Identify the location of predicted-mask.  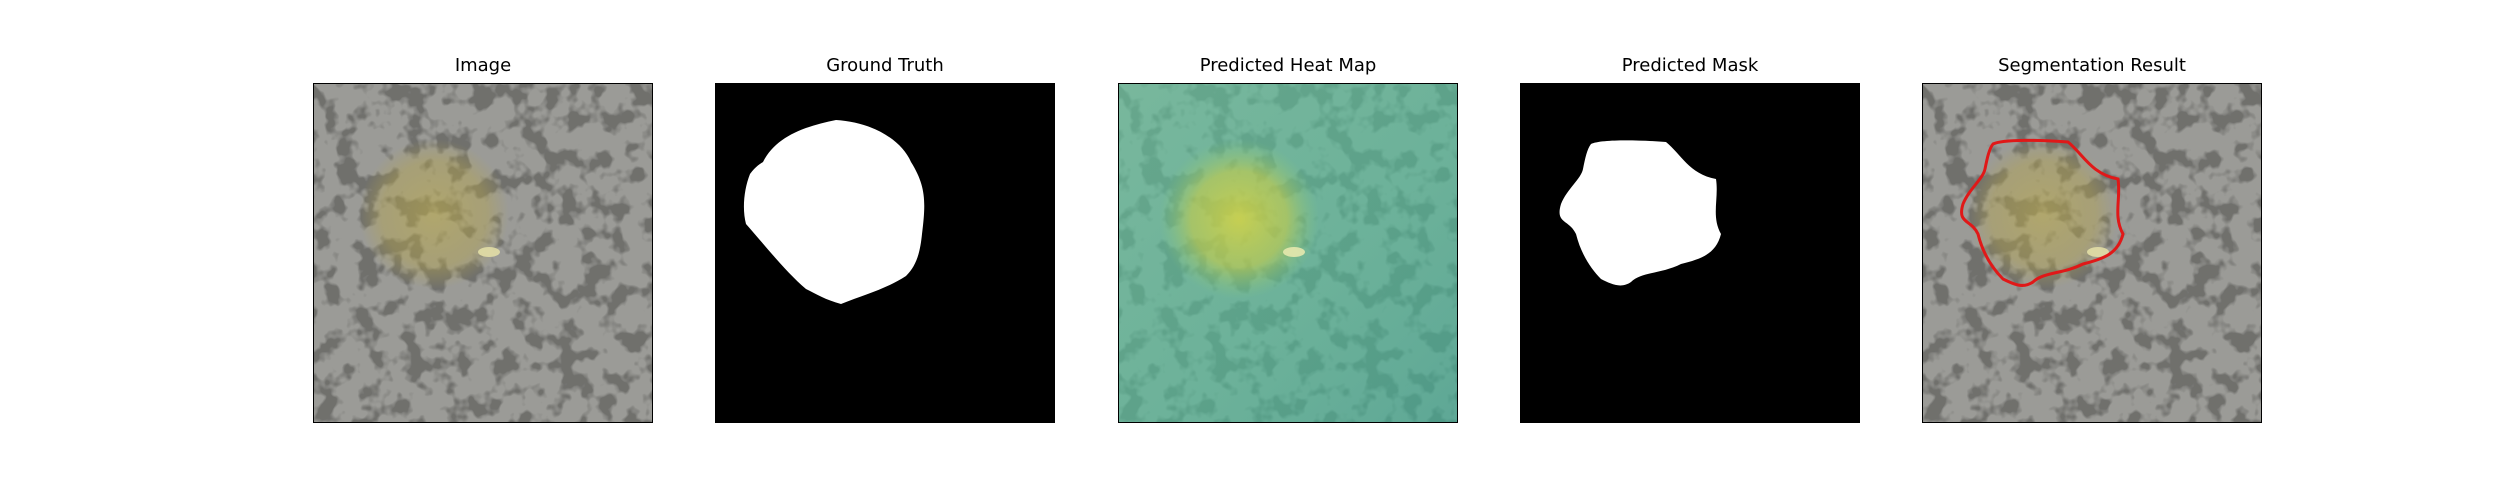
(1690, 253).